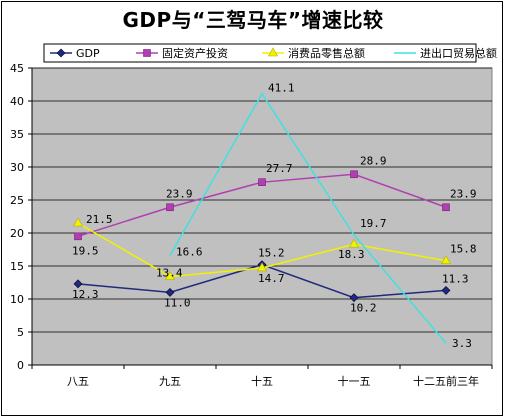 This screenshot has width=506, height=419. I want to click on series-3-data-label: 13.4, so click(169, 273).